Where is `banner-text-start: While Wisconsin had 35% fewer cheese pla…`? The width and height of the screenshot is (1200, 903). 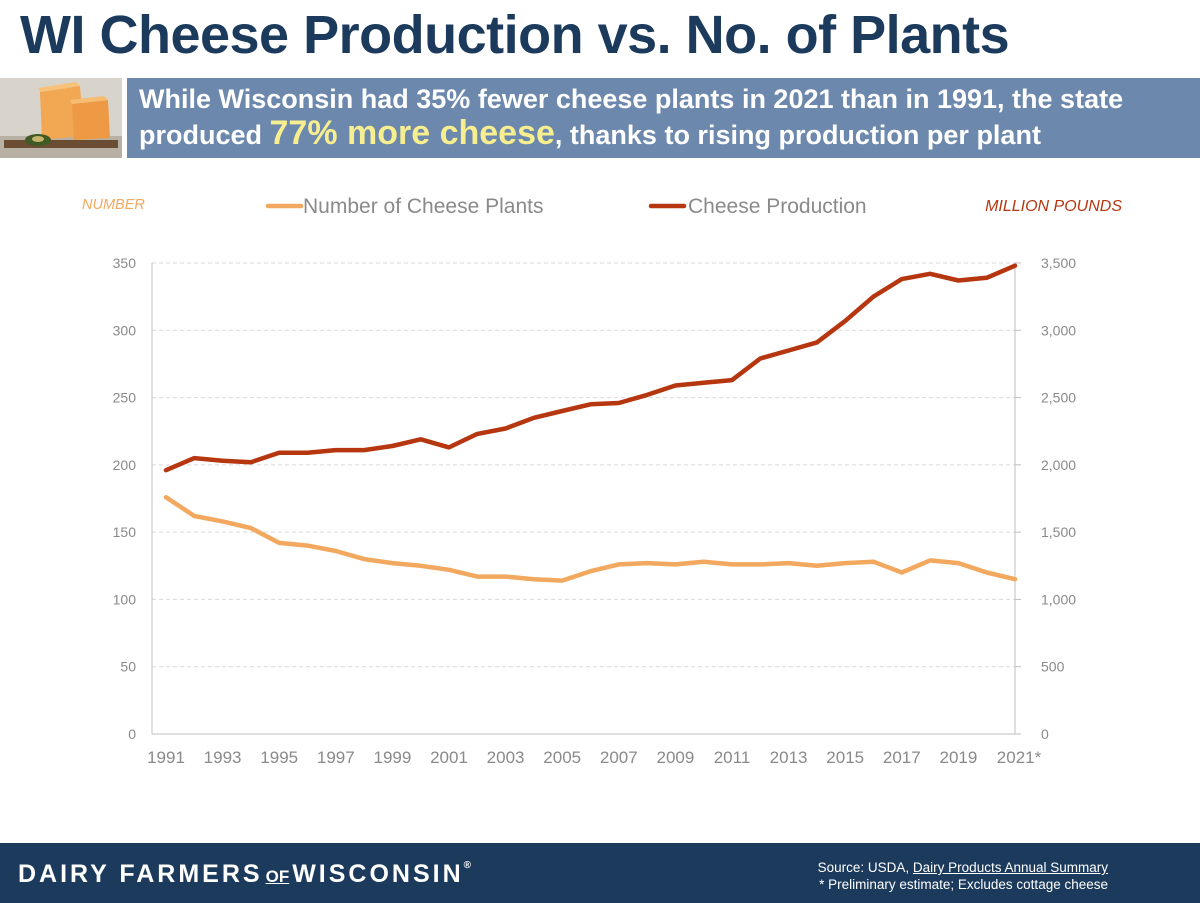
banner-text-start: While Wisconsin had 35% fewer cheese pla… is located at coordinates (631, 117).